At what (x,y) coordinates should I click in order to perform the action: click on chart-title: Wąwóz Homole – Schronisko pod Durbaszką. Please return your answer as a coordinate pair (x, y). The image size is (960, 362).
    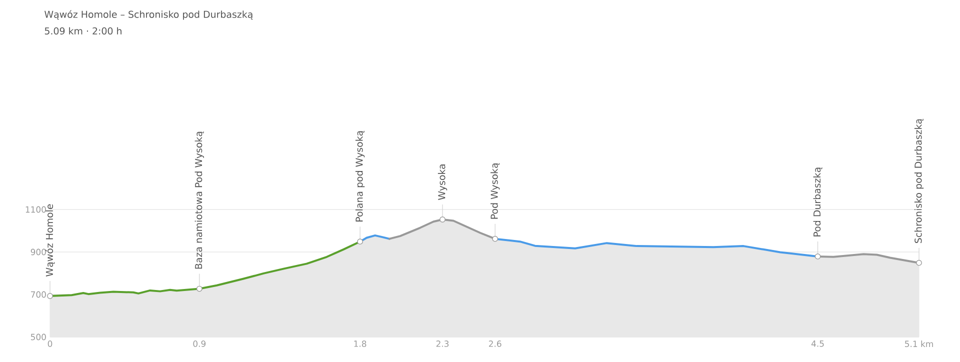
    Looking at the image, I should click on (148, 15).